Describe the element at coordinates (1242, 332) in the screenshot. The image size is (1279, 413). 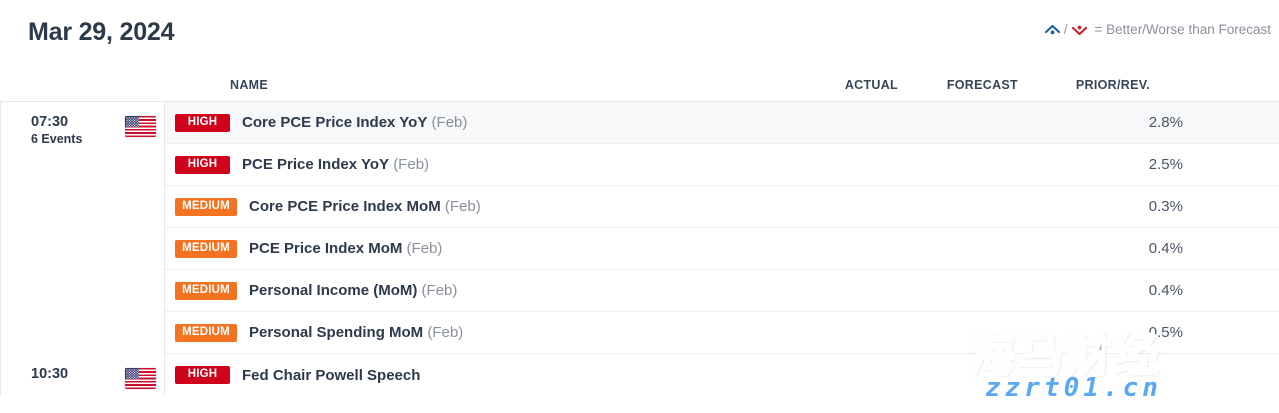
I see `prior-value: 0.2%` at that location.